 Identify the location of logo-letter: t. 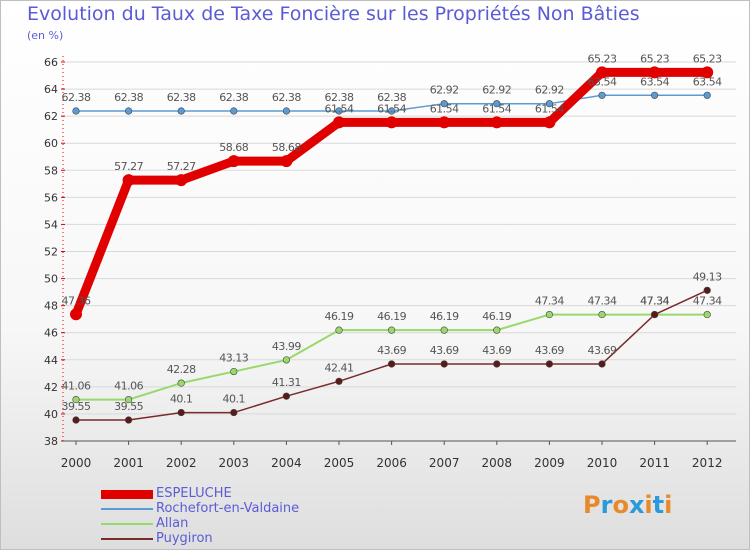
(658, 505).